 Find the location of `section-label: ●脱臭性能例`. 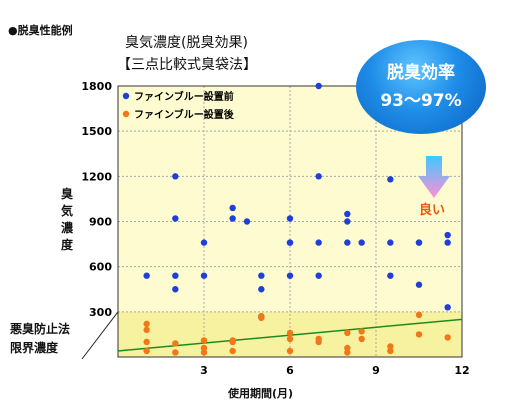

section-label: ●脱臭性能例 is located at coordinates (40, 30).